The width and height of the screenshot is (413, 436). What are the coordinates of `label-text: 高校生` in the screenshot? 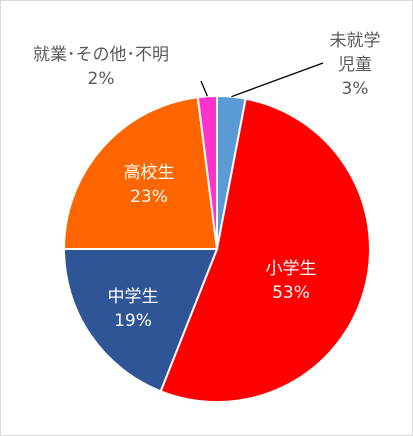 It's located at (149, 173).